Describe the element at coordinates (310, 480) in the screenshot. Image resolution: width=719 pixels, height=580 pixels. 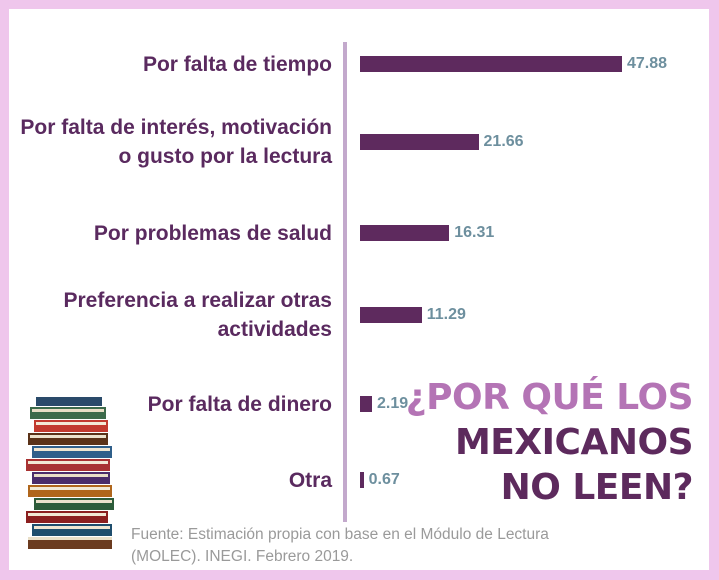
I see `category-label-line: Otra` at that location.